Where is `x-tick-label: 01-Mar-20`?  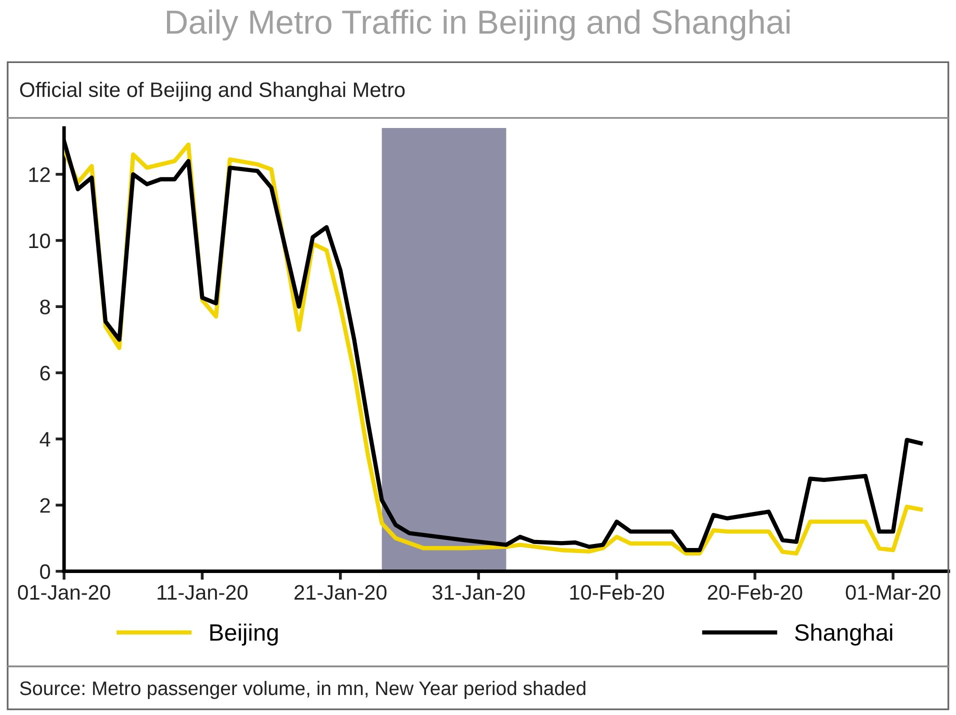
x-tick-label: 01-Mar-20 is located at coordinates (893, 592).